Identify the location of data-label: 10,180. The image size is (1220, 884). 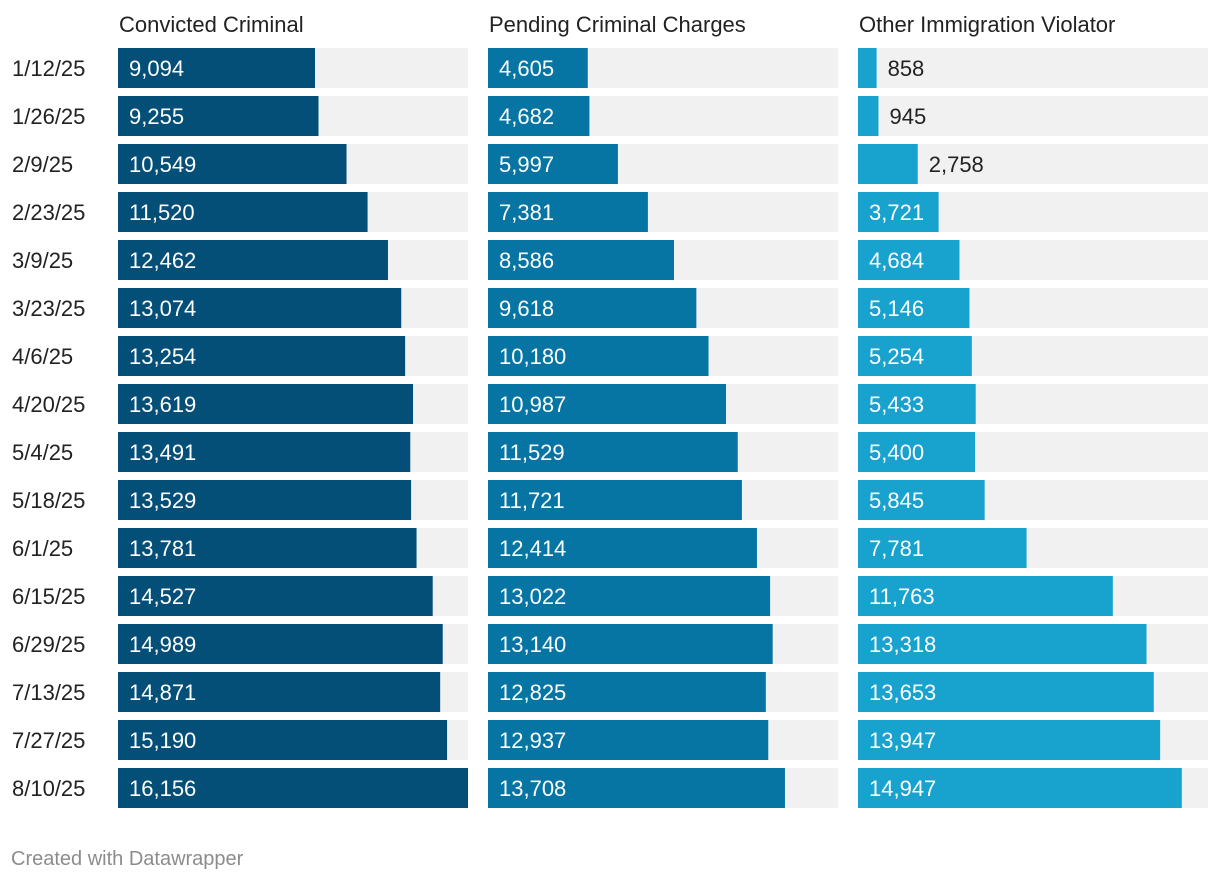
(532, 356).